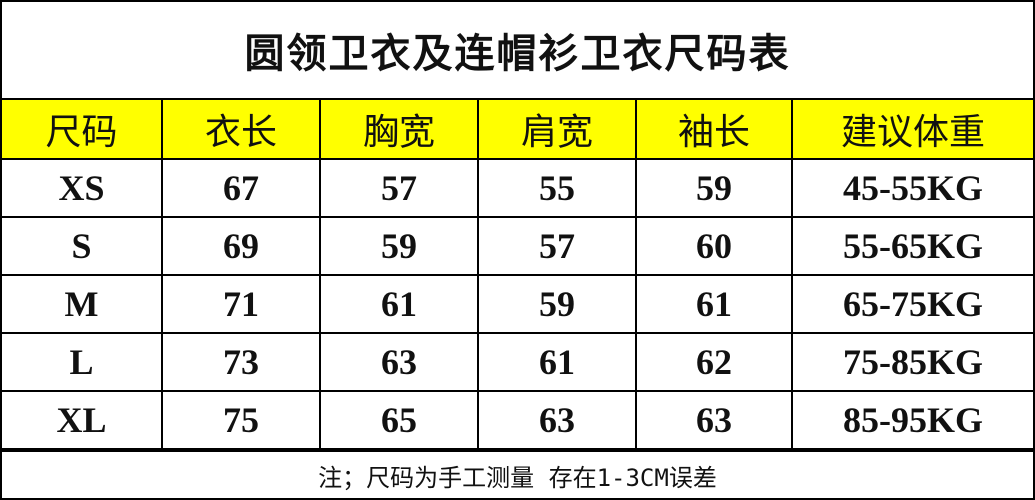 The image size is (1035, 500). What do you see at coordinates (241, 130) in the screenshot?
I see `column-header: 衣长` at bounding box center [241, 130].